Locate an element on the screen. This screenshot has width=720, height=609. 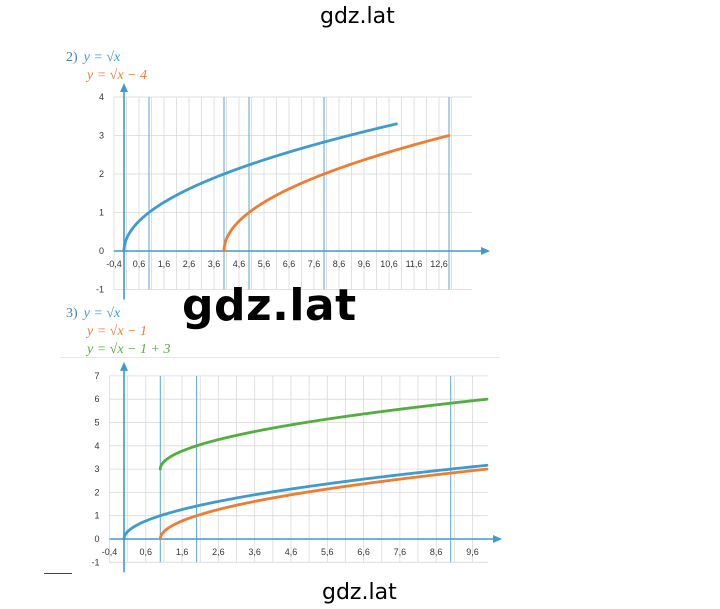
chart1-y-axis-arrow is located at coordinates (124, 87).